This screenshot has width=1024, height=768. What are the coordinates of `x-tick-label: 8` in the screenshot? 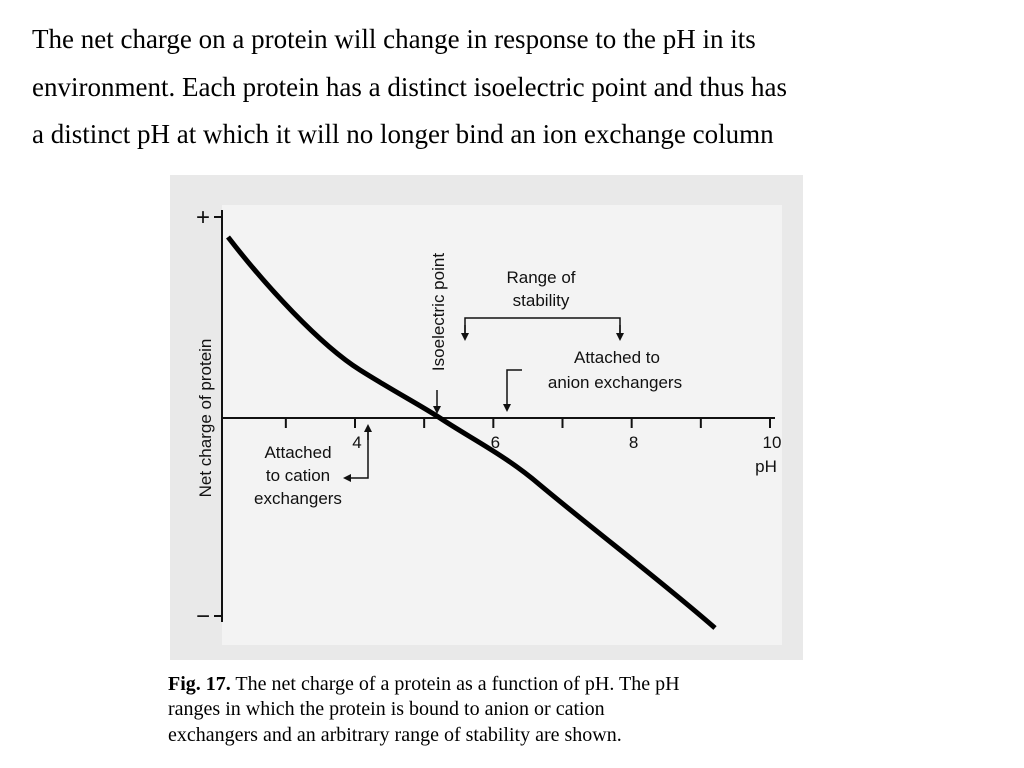 It's located at (633, 442).